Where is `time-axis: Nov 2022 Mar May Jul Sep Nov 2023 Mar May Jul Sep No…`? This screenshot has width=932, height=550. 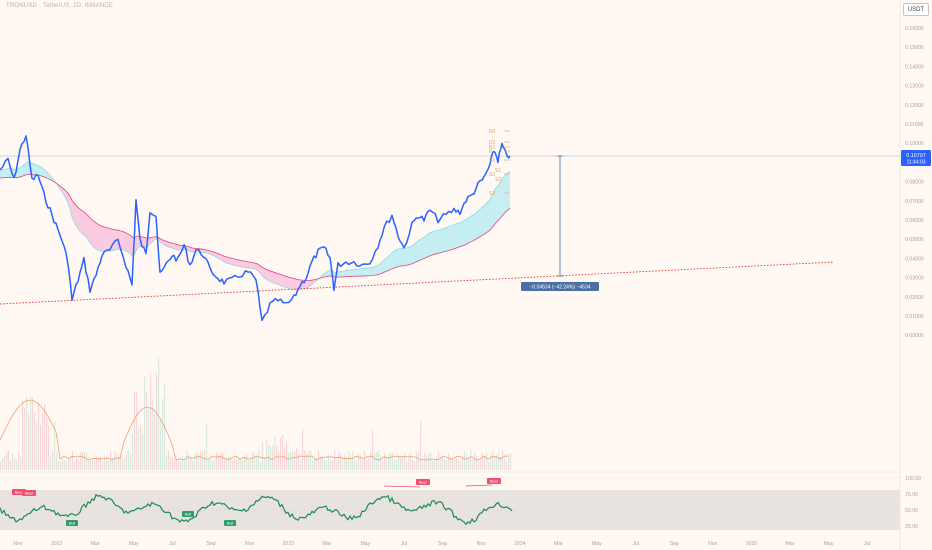 time-axis: Nov 2022 Mar May Jul Sep Nov 2023 Mar May Jul Sep No… is located at coordinates (441, 544).